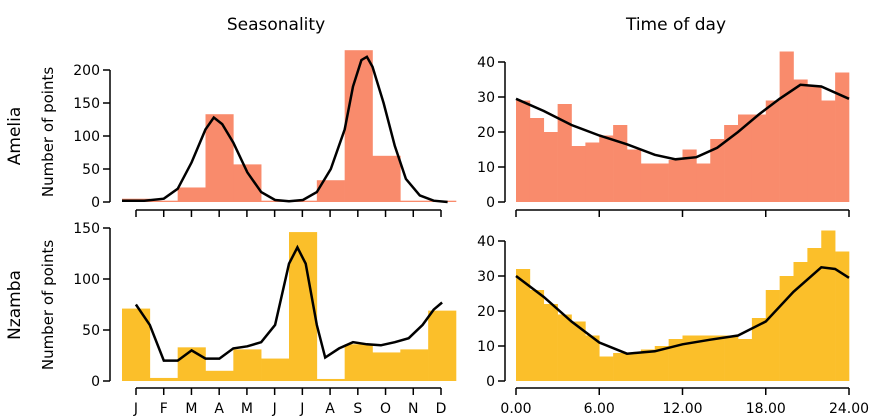 This screenshot has width=870, height=418. What do you see at coordinates (682, 409) in the screenshot?
I see `x-tick-label: 12.00` at bounding box center [682, 409].